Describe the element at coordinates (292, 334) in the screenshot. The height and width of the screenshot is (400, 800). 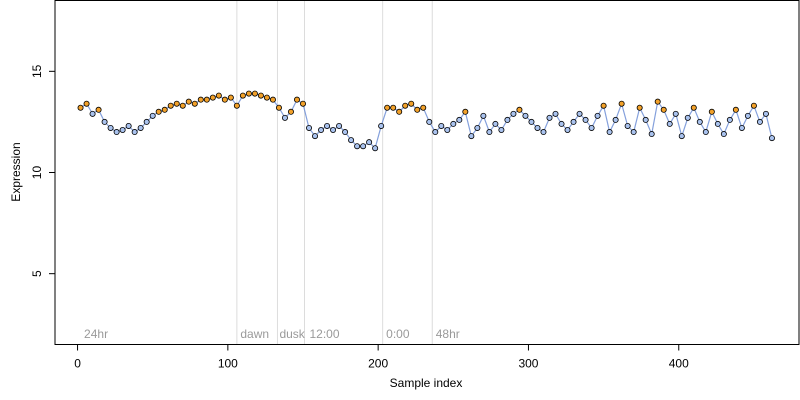
I see `phase-label: dusk` at that location.